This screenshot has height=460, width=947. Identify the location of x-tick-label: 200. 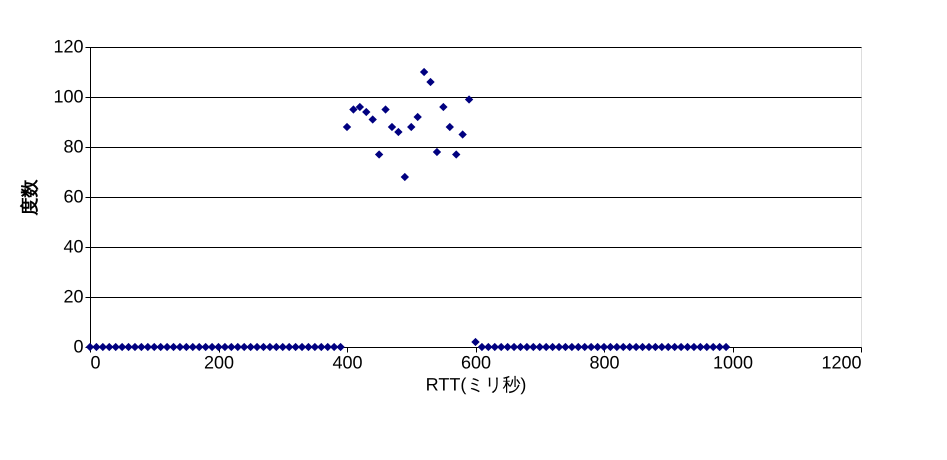
(219, 362).